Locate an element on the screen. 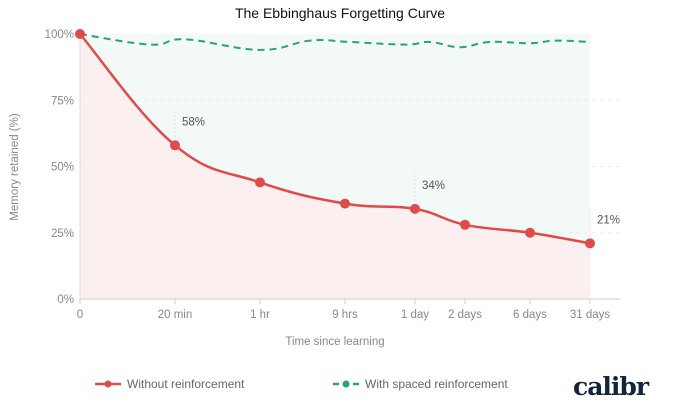  annotation-label: 34% is located at coordinates (433, 186).